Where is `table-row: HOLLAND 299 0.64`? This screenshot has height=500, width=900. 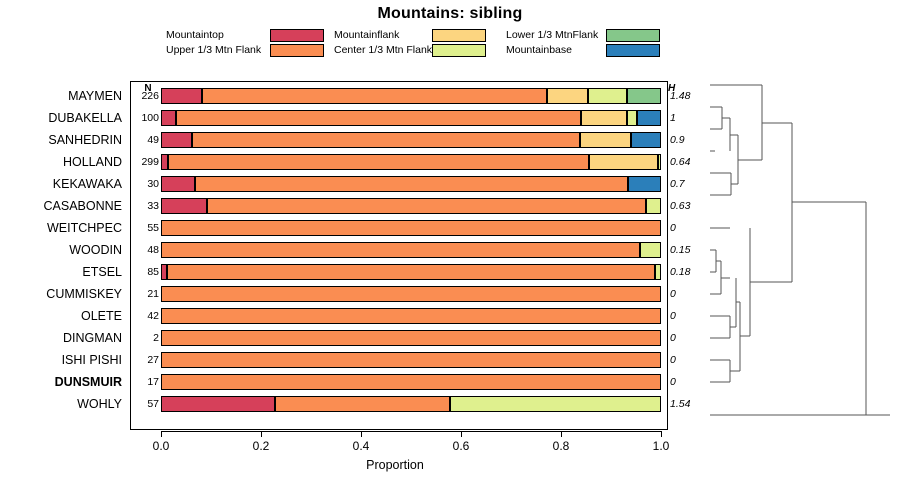 table-row: HOLLAND 299 0.64 is located at coordinates (450, 162).